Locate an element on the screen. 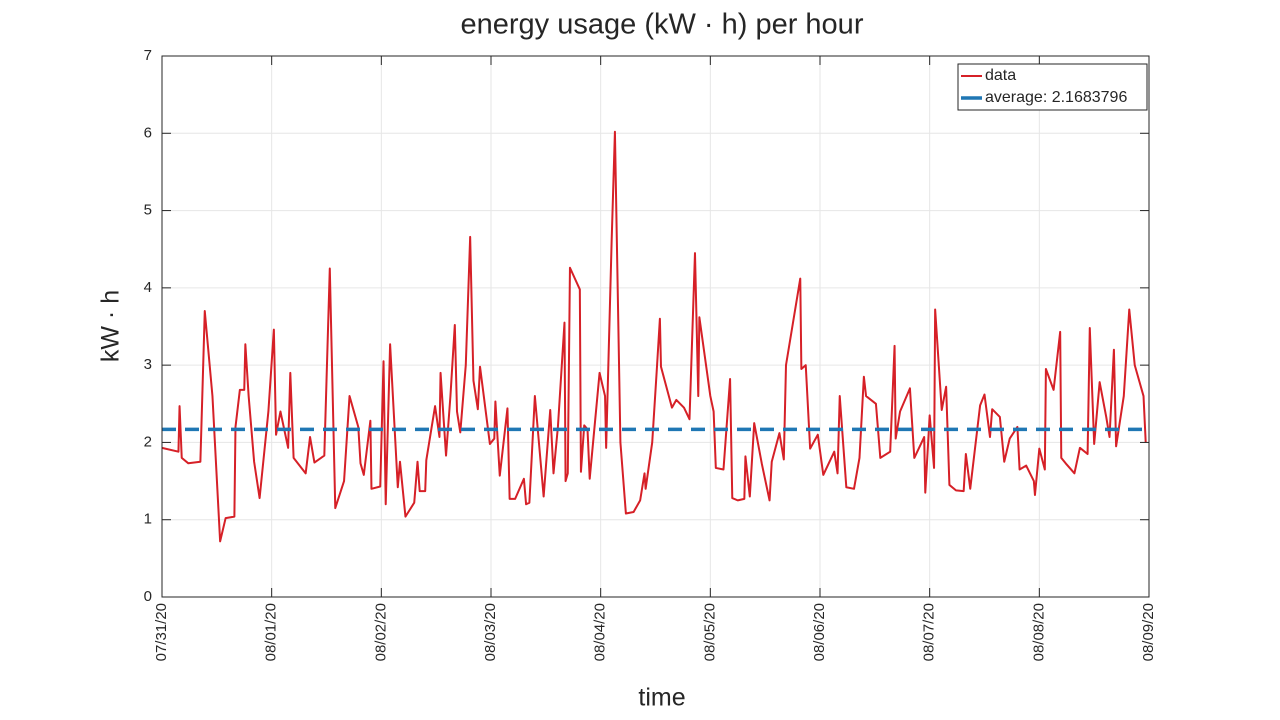 Image resolution: width=1280 pixels, height=720 pixels. y-tick-label: 4 is located at coordinates (148, 287).